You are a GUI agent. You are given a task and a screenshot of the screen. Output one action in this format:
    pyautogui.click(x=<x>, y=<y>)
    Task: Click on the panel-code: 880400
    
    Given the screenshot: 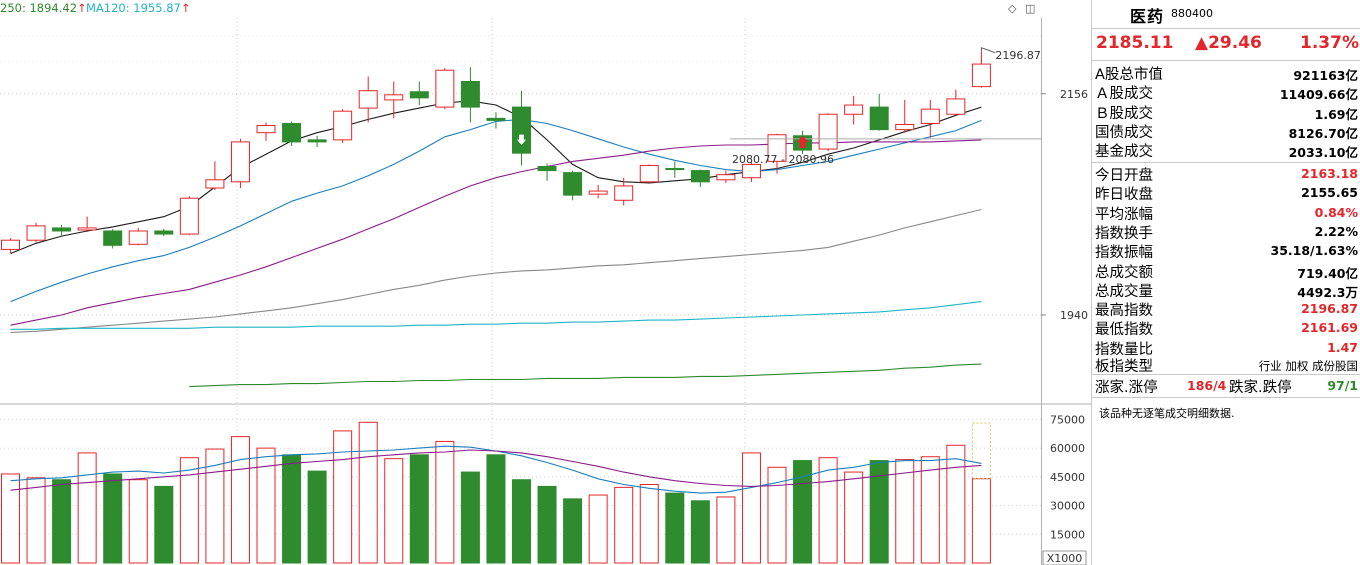 What is the action you would take?
    pyautogui.click(x=1192, y=13)
    